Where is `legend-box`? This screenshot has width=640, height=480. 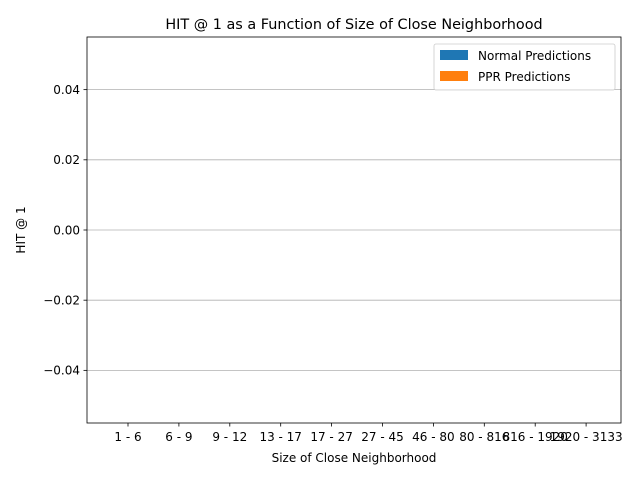 legend-box is located at coordinates (524, 67).